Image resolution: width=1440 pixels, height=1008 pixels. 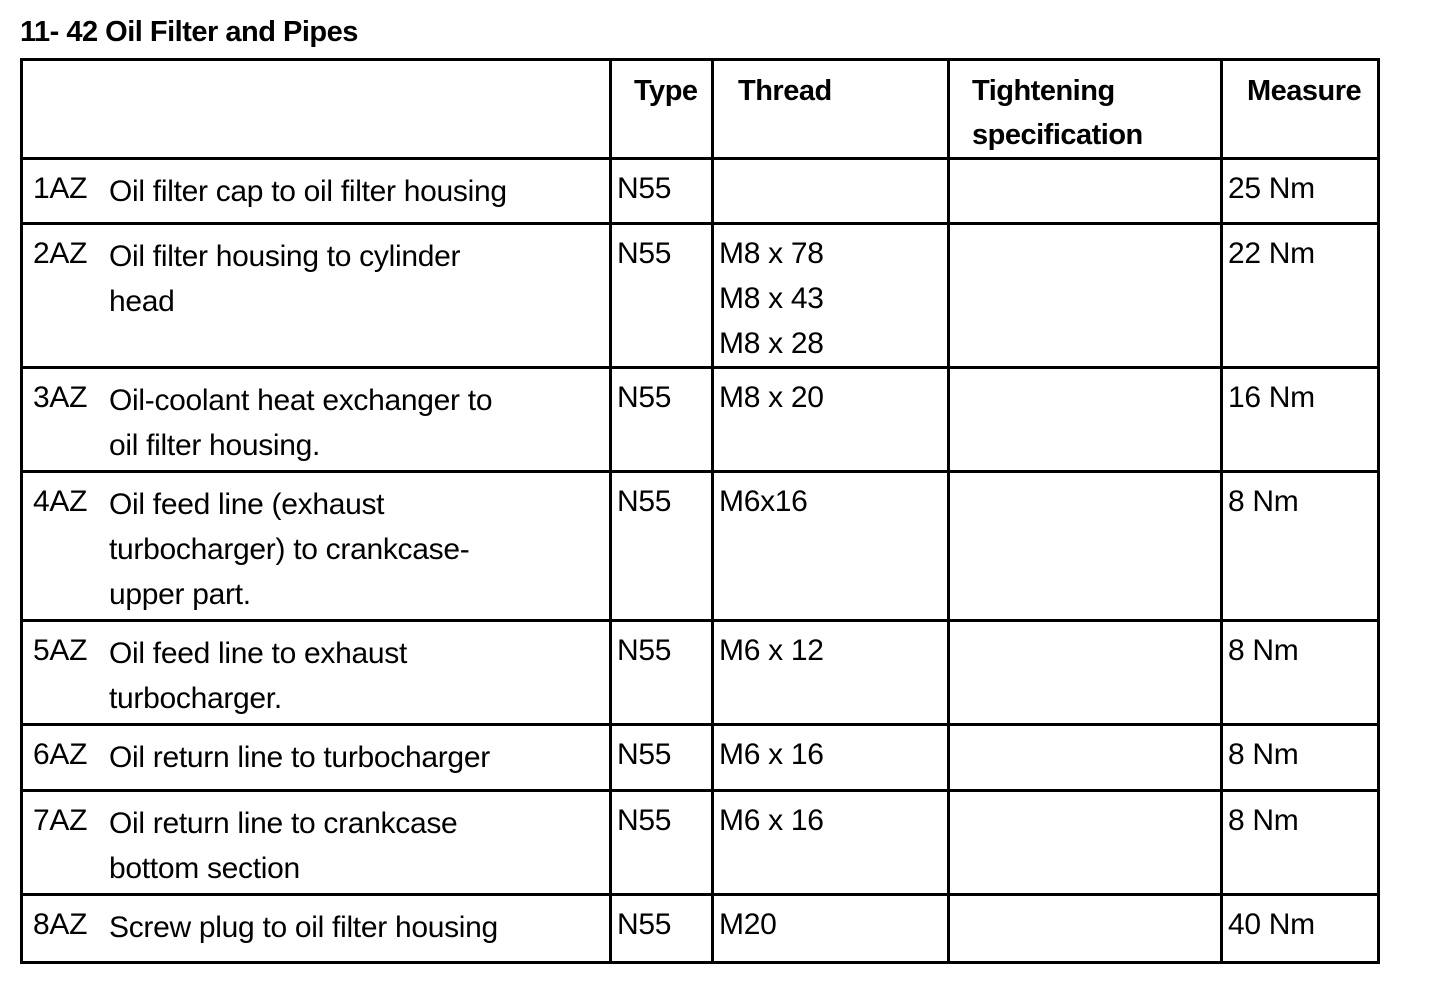 What do you see at coordinates (763, 501) in the screenshot?
I see `line: M6x16` at bounding box center [763, 501].